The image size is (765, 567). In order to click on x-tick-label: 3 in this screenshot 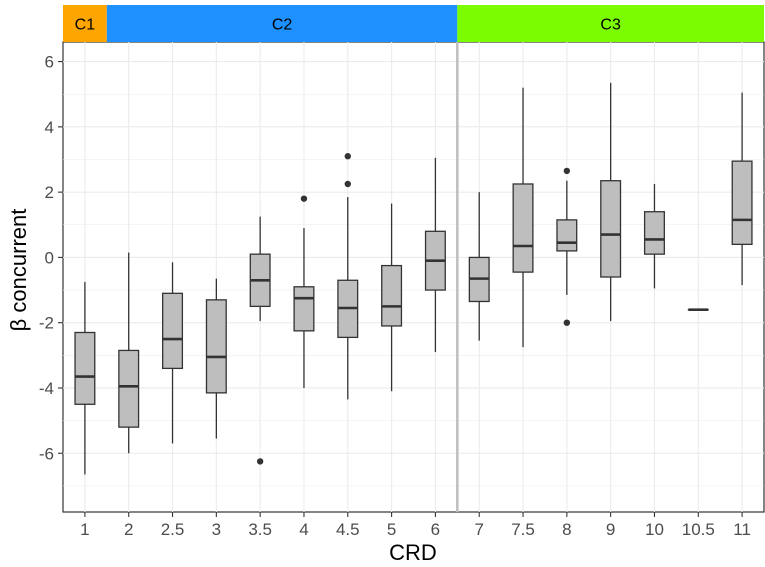, I will do `click(216, 529)`.